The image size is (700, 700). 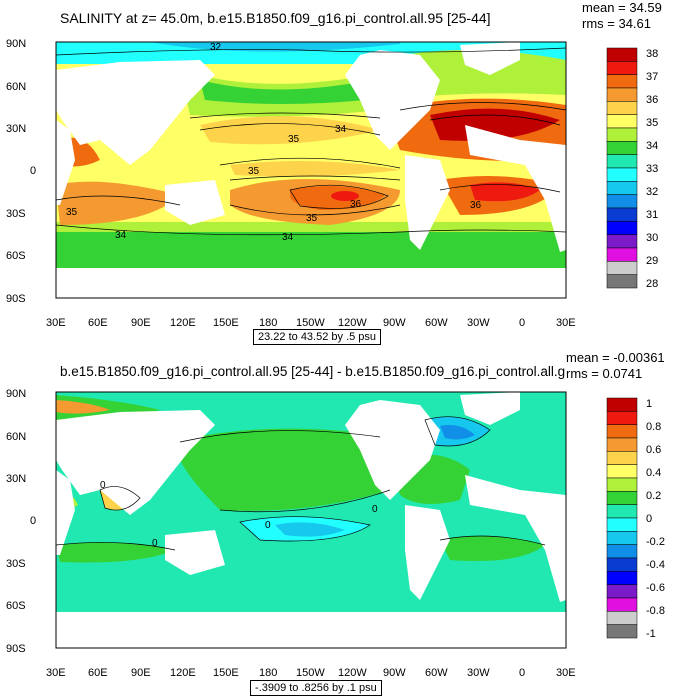 What do you see at coordinates (316, 688) in the screenshot?
I see `panel2-range-note: -.3909 to .8256 by .1 psu` at bounding box center [316, 688].